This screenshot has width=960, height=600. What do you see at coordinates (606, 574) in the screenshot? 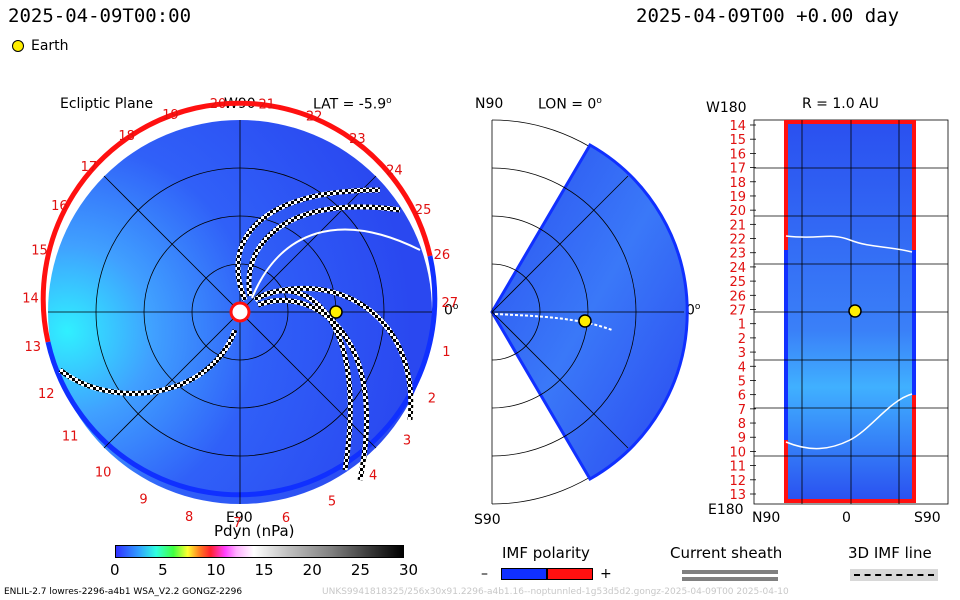
I see `imf-polarity-plus: +` at bounding box center [606, 574].